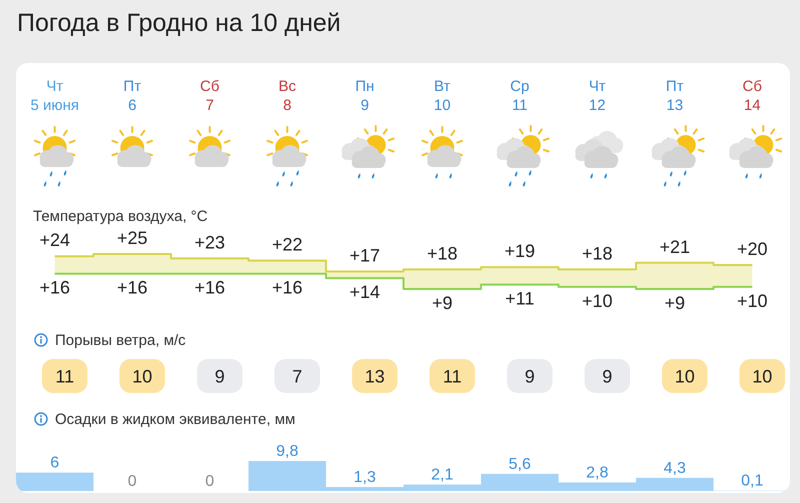  What do you see at coordinates (442, 474) in the screenshot?
I see `data-label: 2,1` at bounding box center [442, 474].